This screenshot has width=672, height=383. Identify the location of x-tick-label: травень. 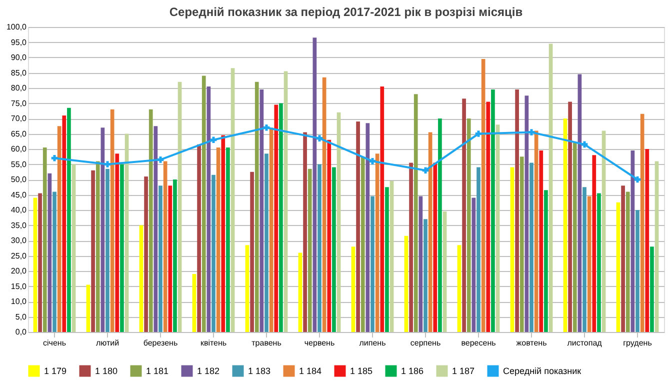
(267, 343).